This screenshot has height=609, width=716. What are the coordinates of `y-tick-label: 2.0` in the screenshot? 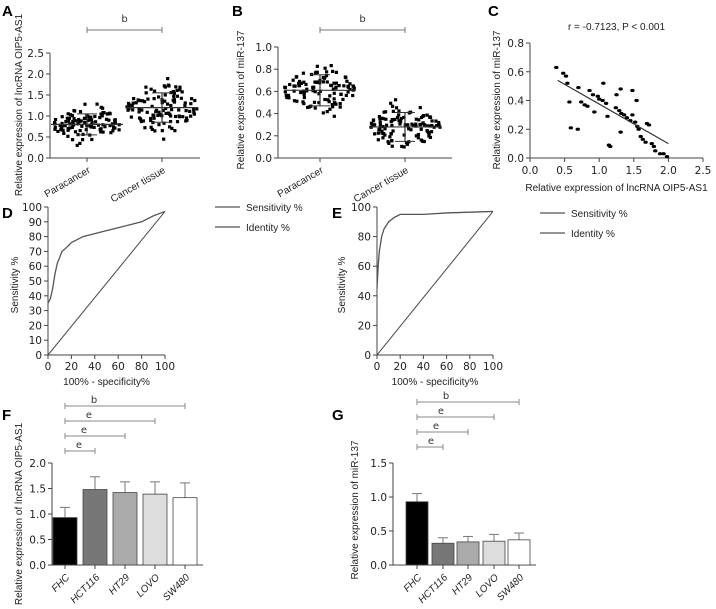 It's located at (35, 75).